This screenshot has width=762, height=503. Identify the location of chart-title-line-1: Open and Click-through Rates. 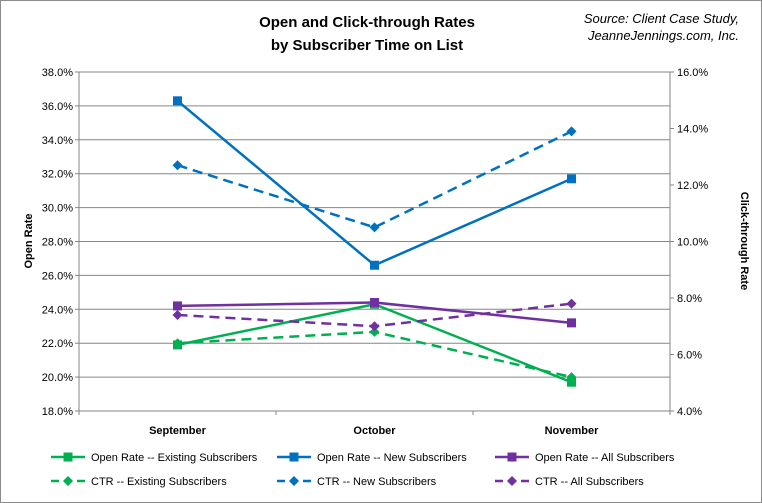
(367, 22).